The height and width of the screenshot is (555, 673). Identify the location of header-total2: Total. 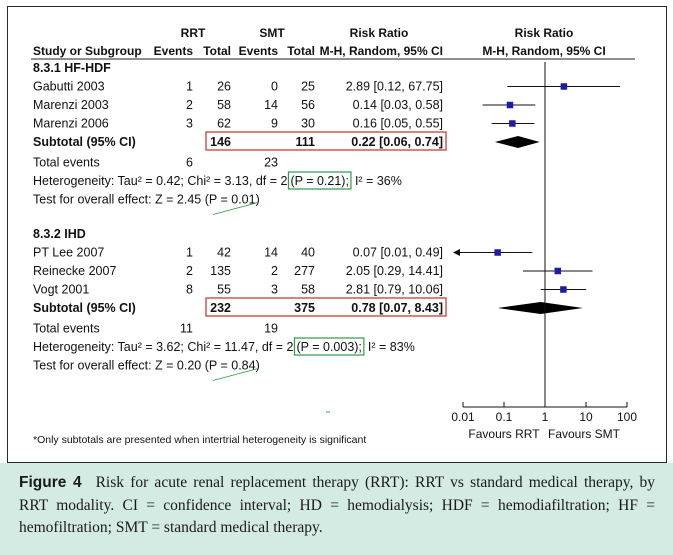
(301, 51).